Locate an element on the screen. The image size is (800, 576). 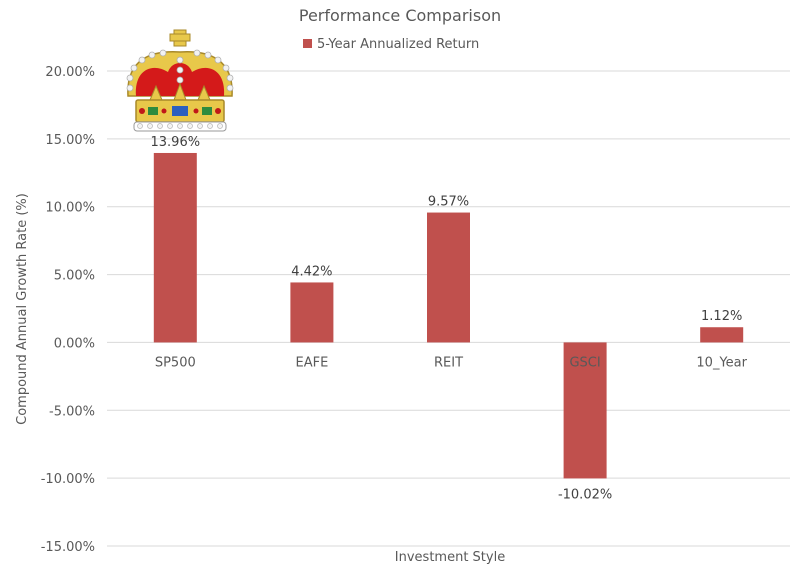
legend: 5-Year Annualized Return is located at coordinates (391, 44).